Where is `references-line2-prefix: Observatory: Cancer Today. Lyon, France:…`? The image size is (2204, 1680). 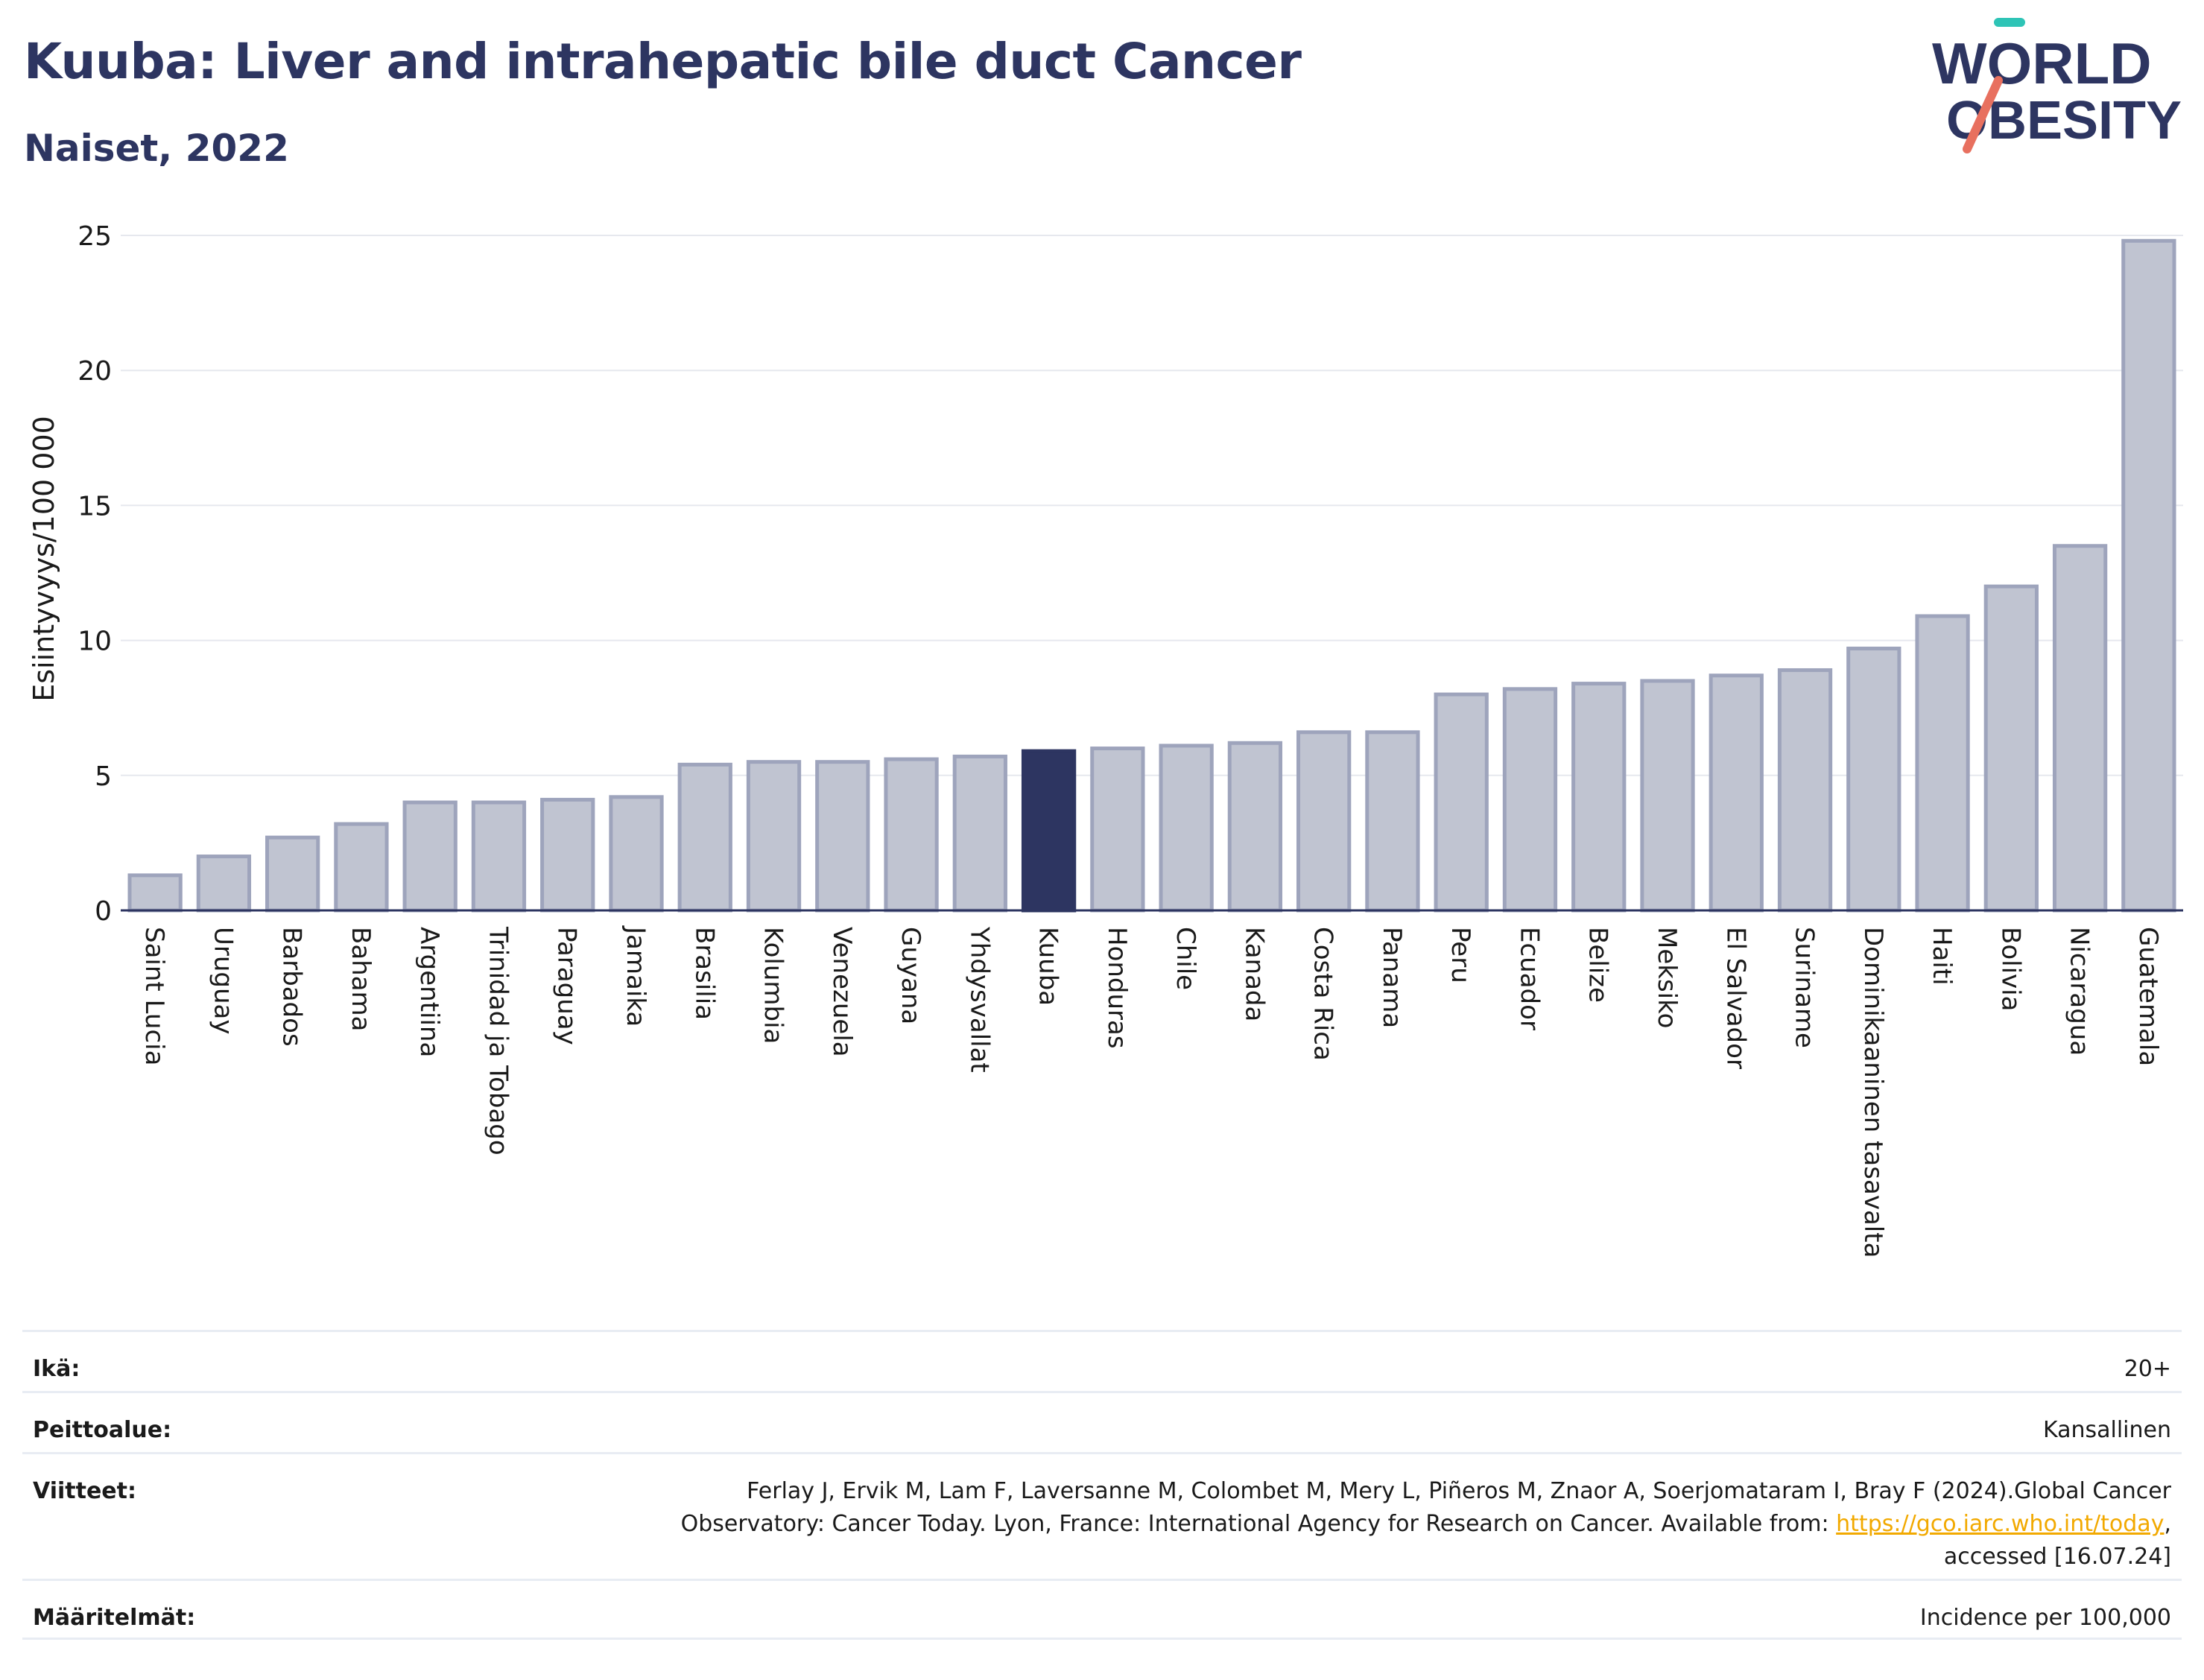 references-line2-prefix: Observatory: Cancer Today. Lyon, France:… is located at coordinates (1258, 1524).